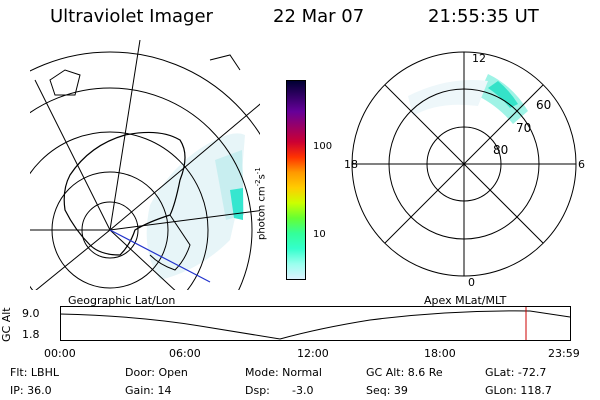  What do you see at coordinates (313, 353) in the screenshot?
I see `timeline-xtick-1200: 12:00` at bounding box center [313, 353].